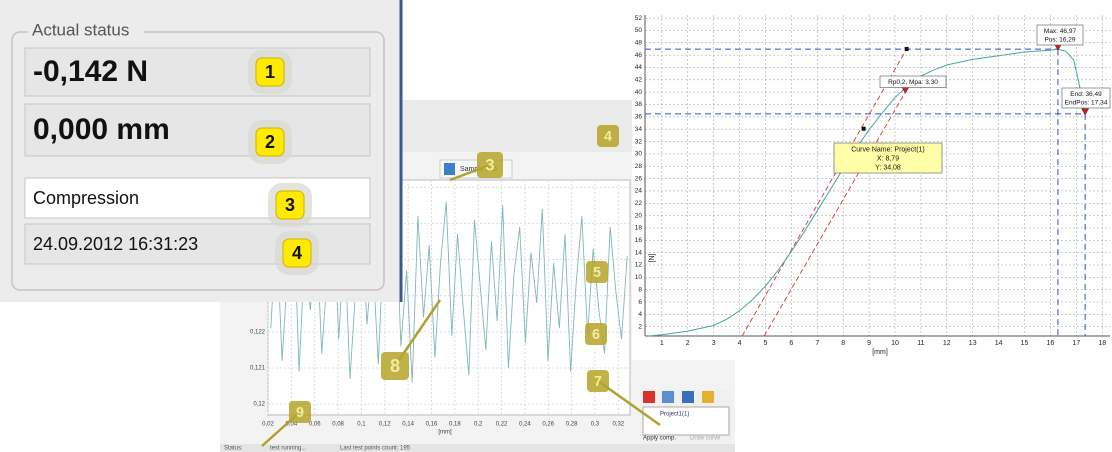  I want to click on y-tick-label: 2, so click(640, 326).